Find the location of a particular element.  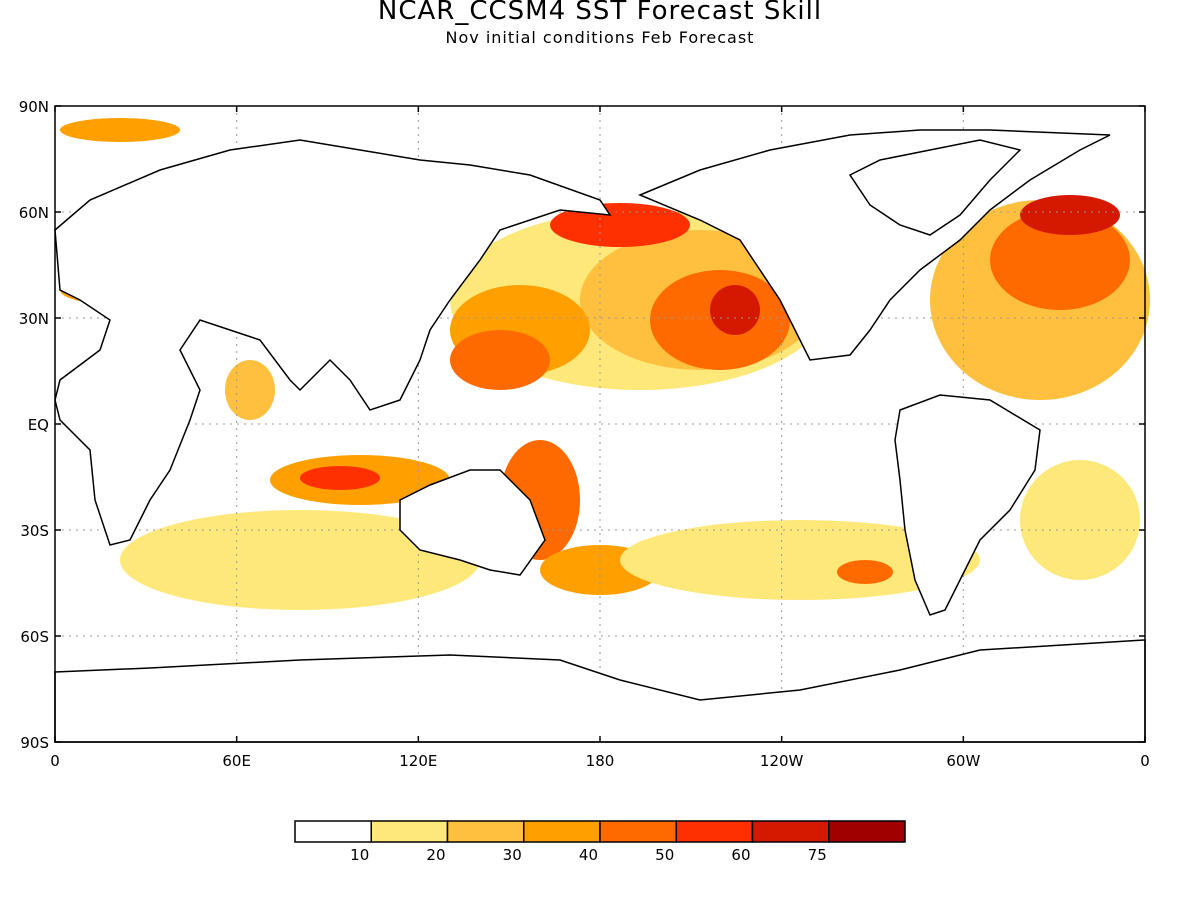

colorbar-labels: 10 20 30 40 50 60 75 is located at coordinates (588, 855).